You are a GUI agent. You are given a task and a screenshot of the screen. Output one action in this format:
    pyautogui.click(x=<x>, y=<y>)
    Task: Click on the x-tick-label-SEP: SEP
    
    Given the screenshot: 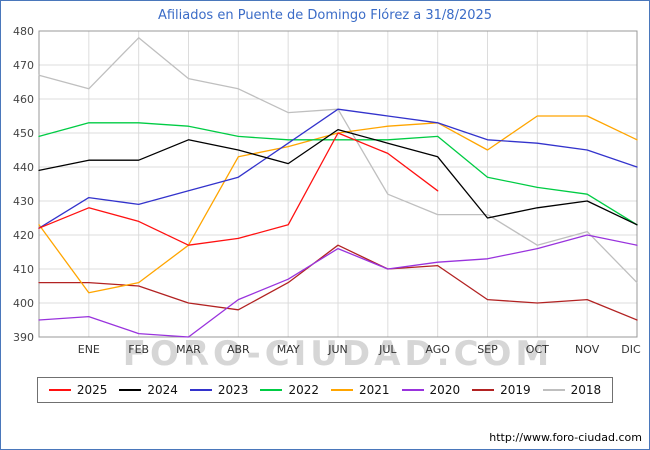 What is the action you would take?
    pyautogui.click(x=487, y=349)
    